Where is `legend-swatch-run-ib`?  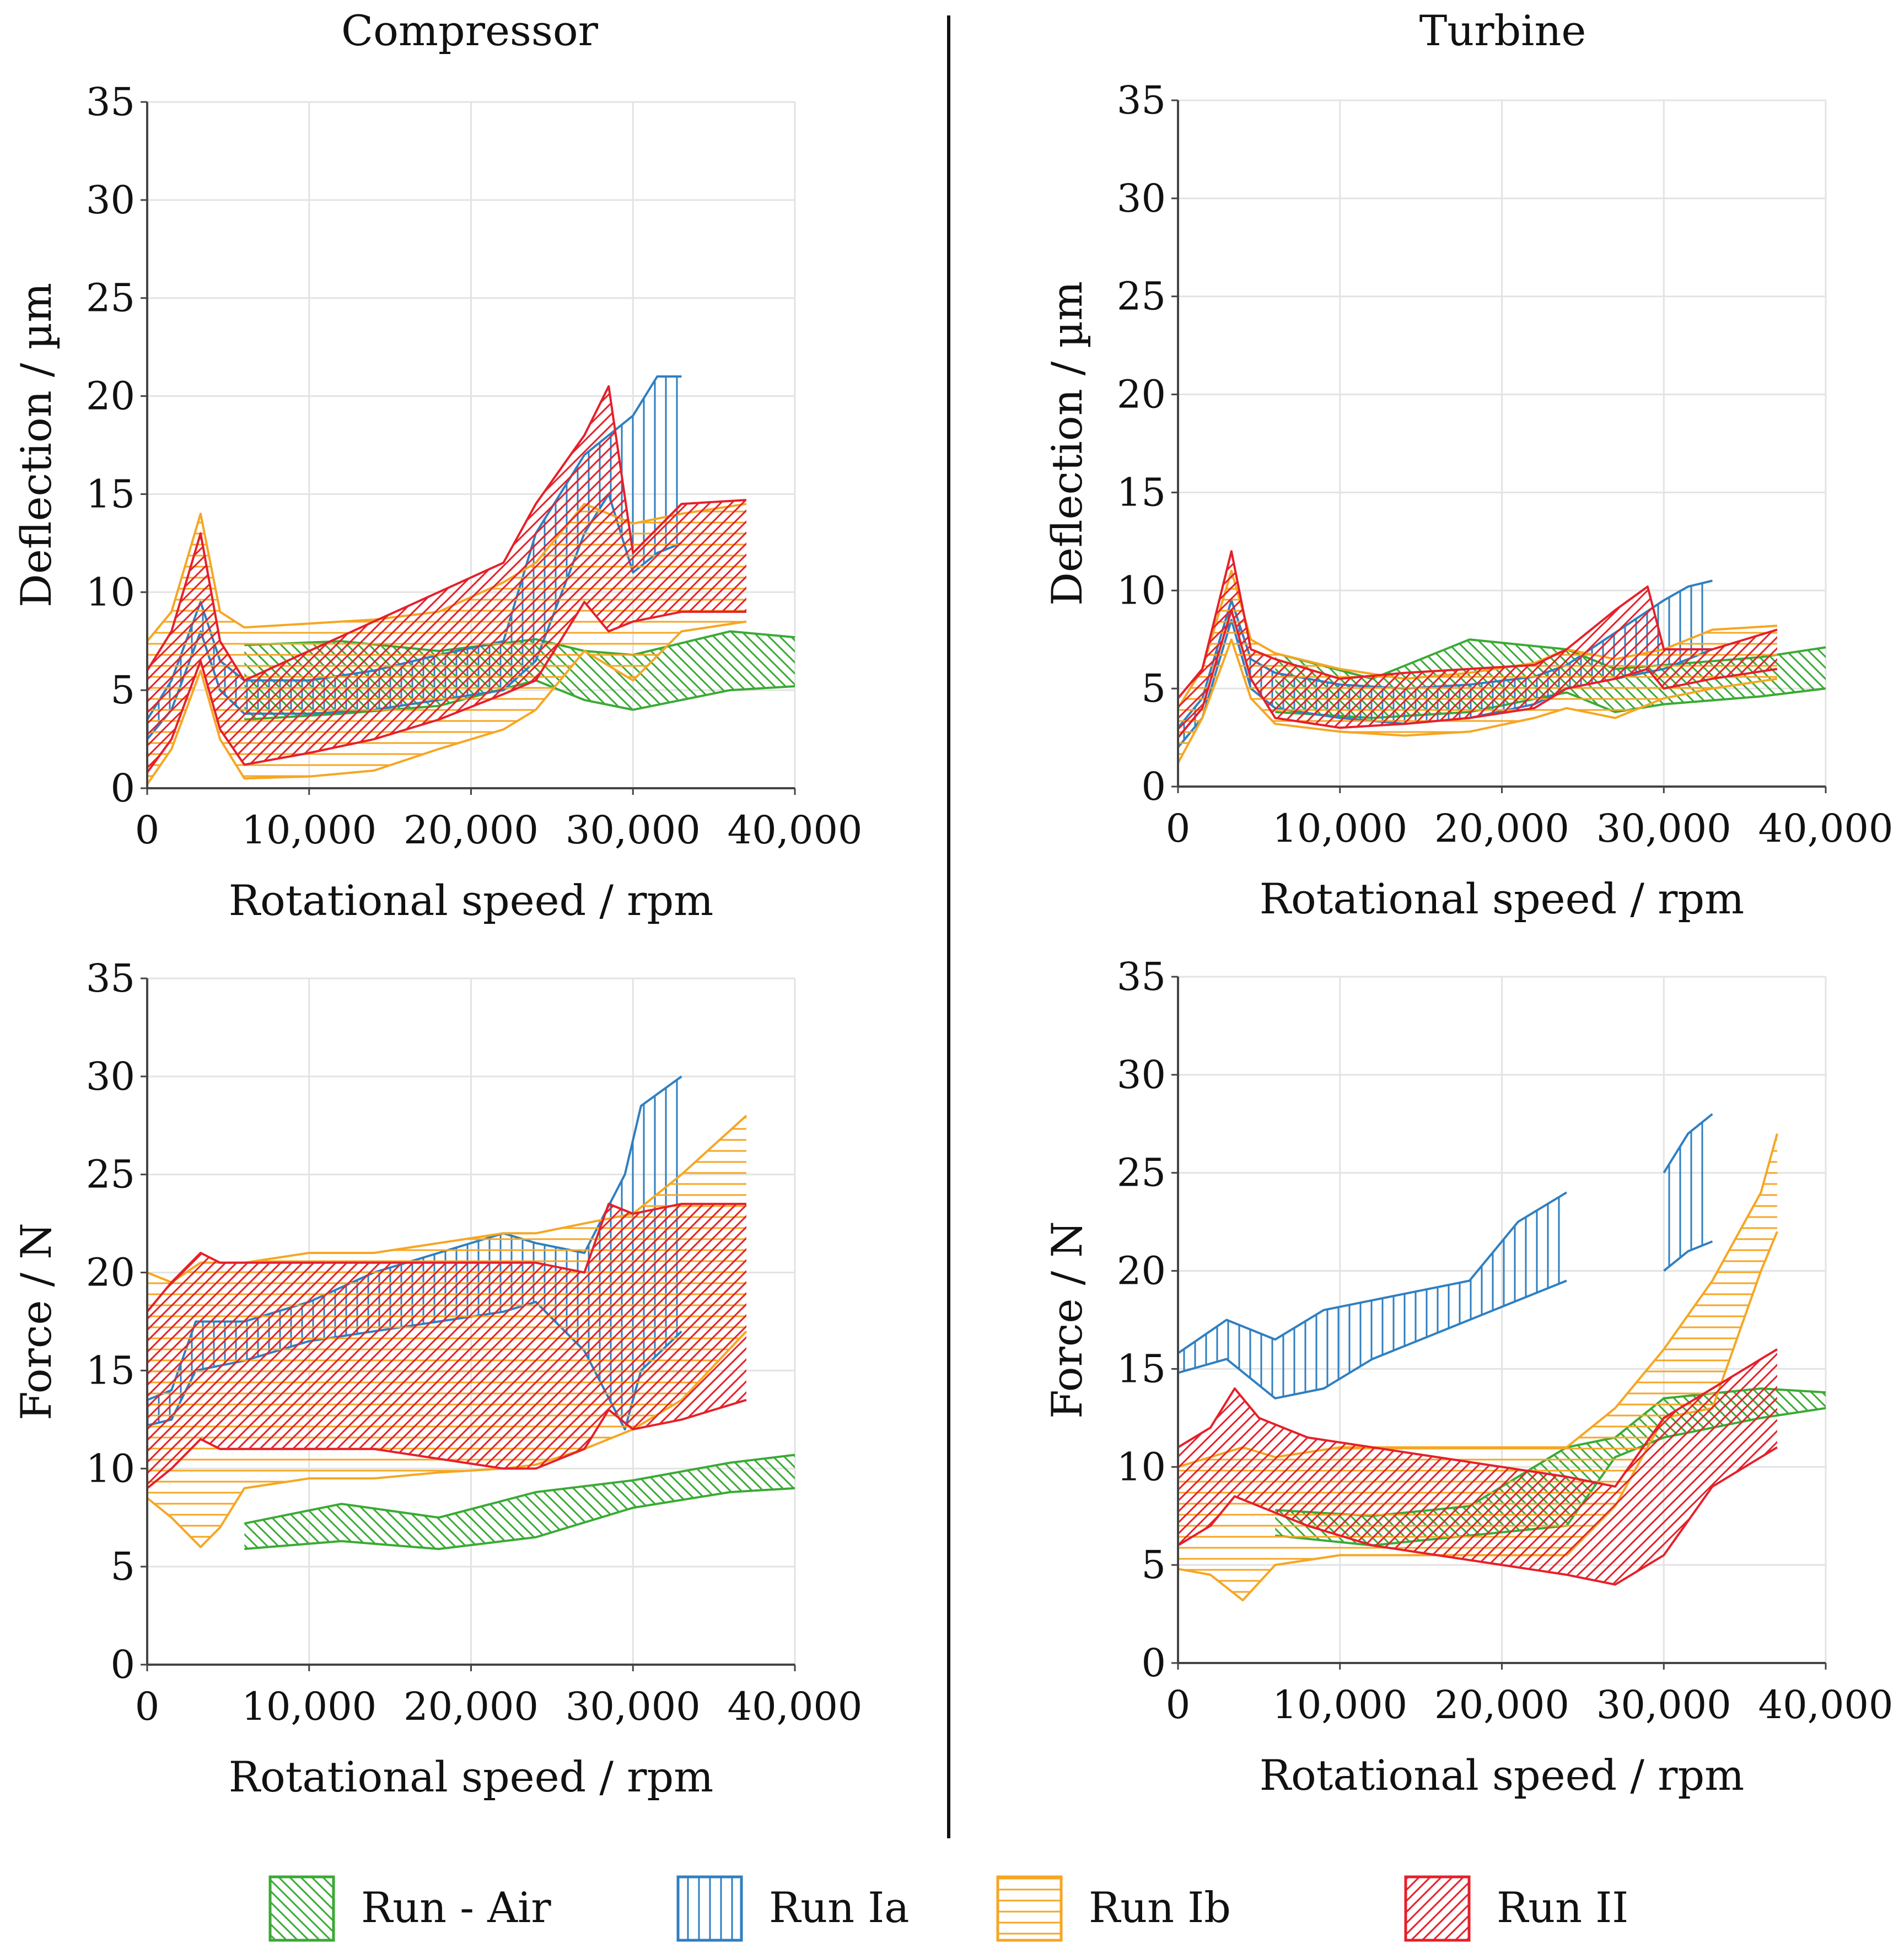 legend-swatch-run-ib is located at coordinates (1029, 1909).